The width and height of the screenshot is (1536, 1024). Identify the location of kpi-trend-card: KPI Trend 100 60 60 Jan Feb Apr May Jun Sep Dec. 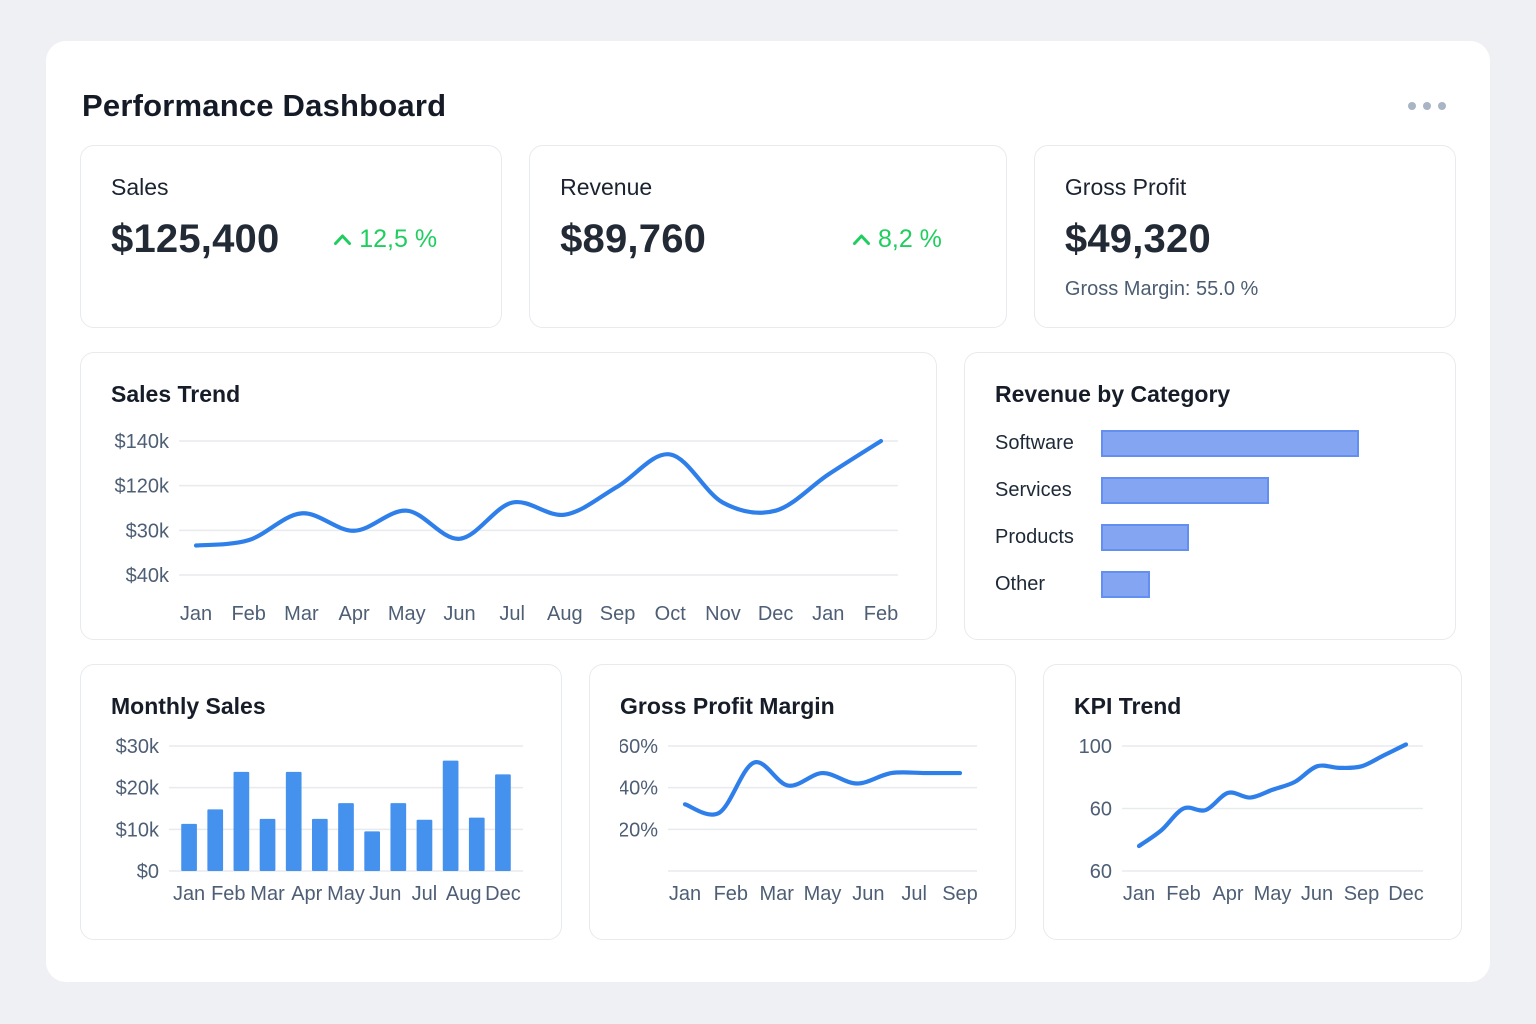
(1252, 802).